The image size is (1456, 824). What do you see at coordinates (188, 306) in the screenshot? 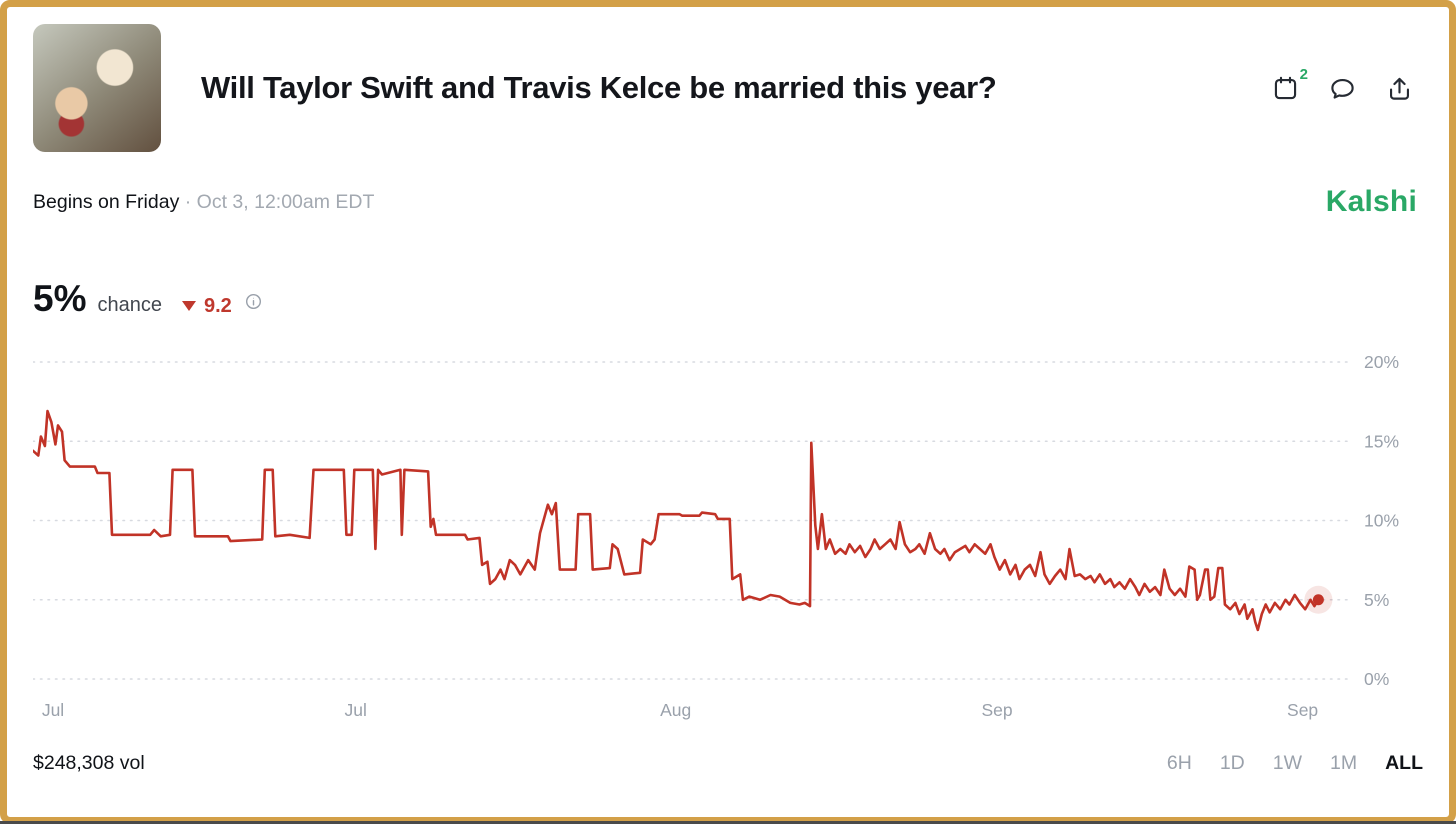
I see `down-triangle-icon` at bounding box center [188, 306].